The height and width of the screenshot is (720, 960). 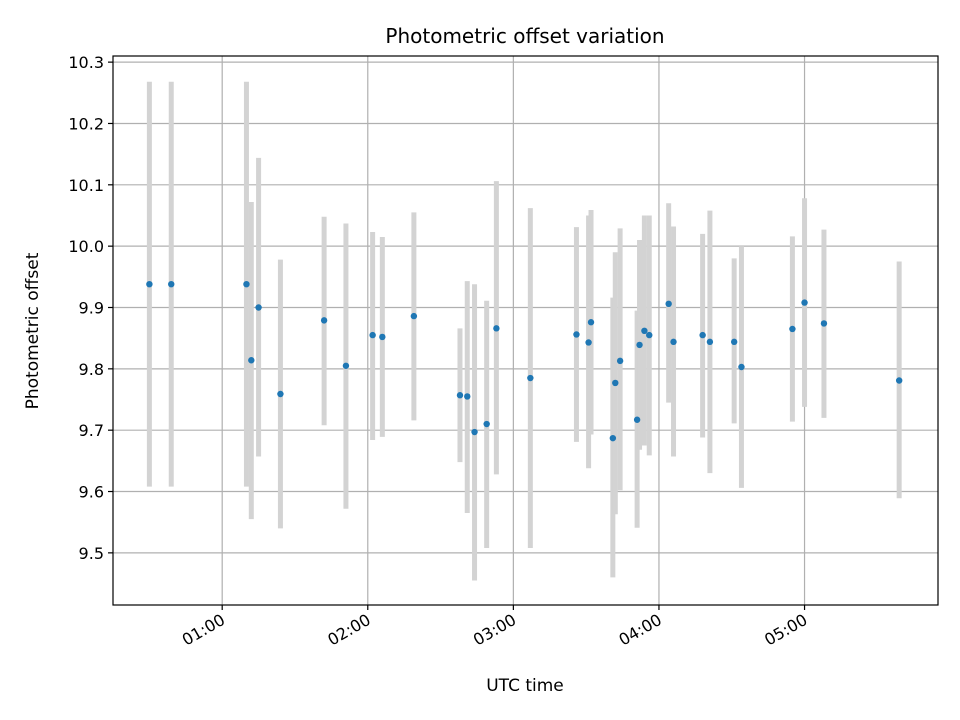 I want to click on y-axis-label: Photometric offset, so click(x=33, y=330).